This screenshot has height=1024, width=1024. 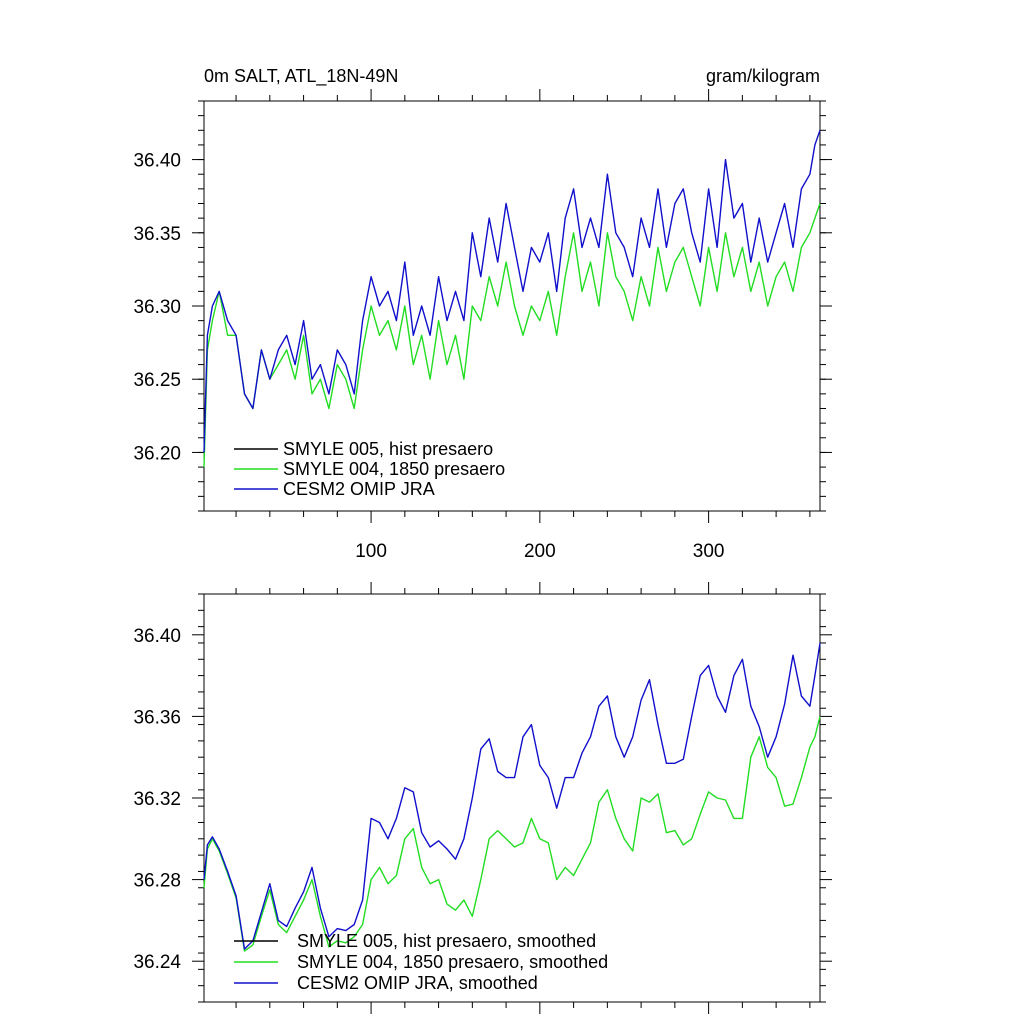 What do you see at coordinates (157, 380) in the screenshot?
I see `y-tick-label: 36.25` at bounding box center [157, 380].